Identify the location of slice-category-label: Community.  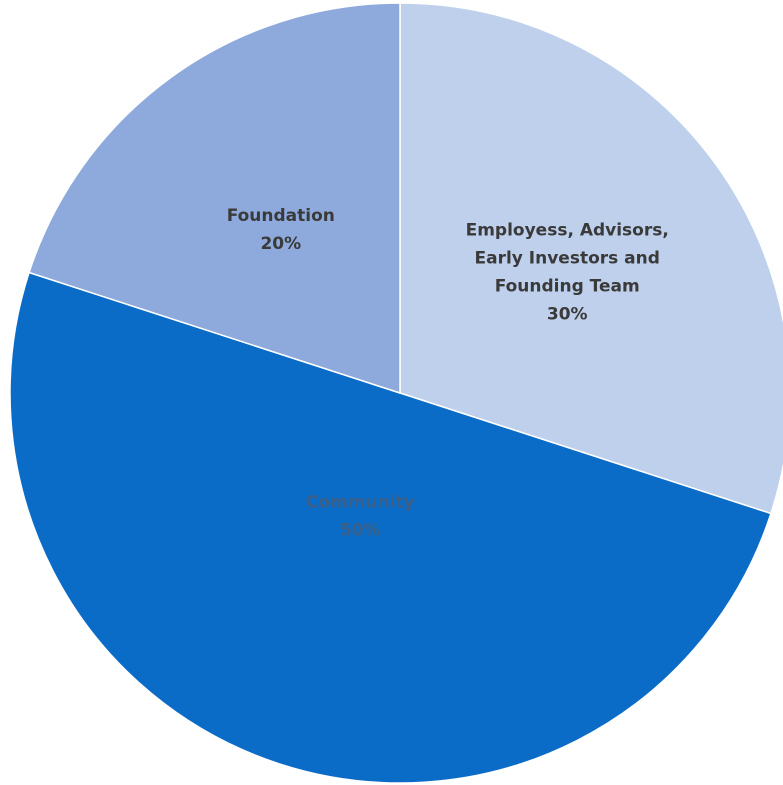
(360, 502).